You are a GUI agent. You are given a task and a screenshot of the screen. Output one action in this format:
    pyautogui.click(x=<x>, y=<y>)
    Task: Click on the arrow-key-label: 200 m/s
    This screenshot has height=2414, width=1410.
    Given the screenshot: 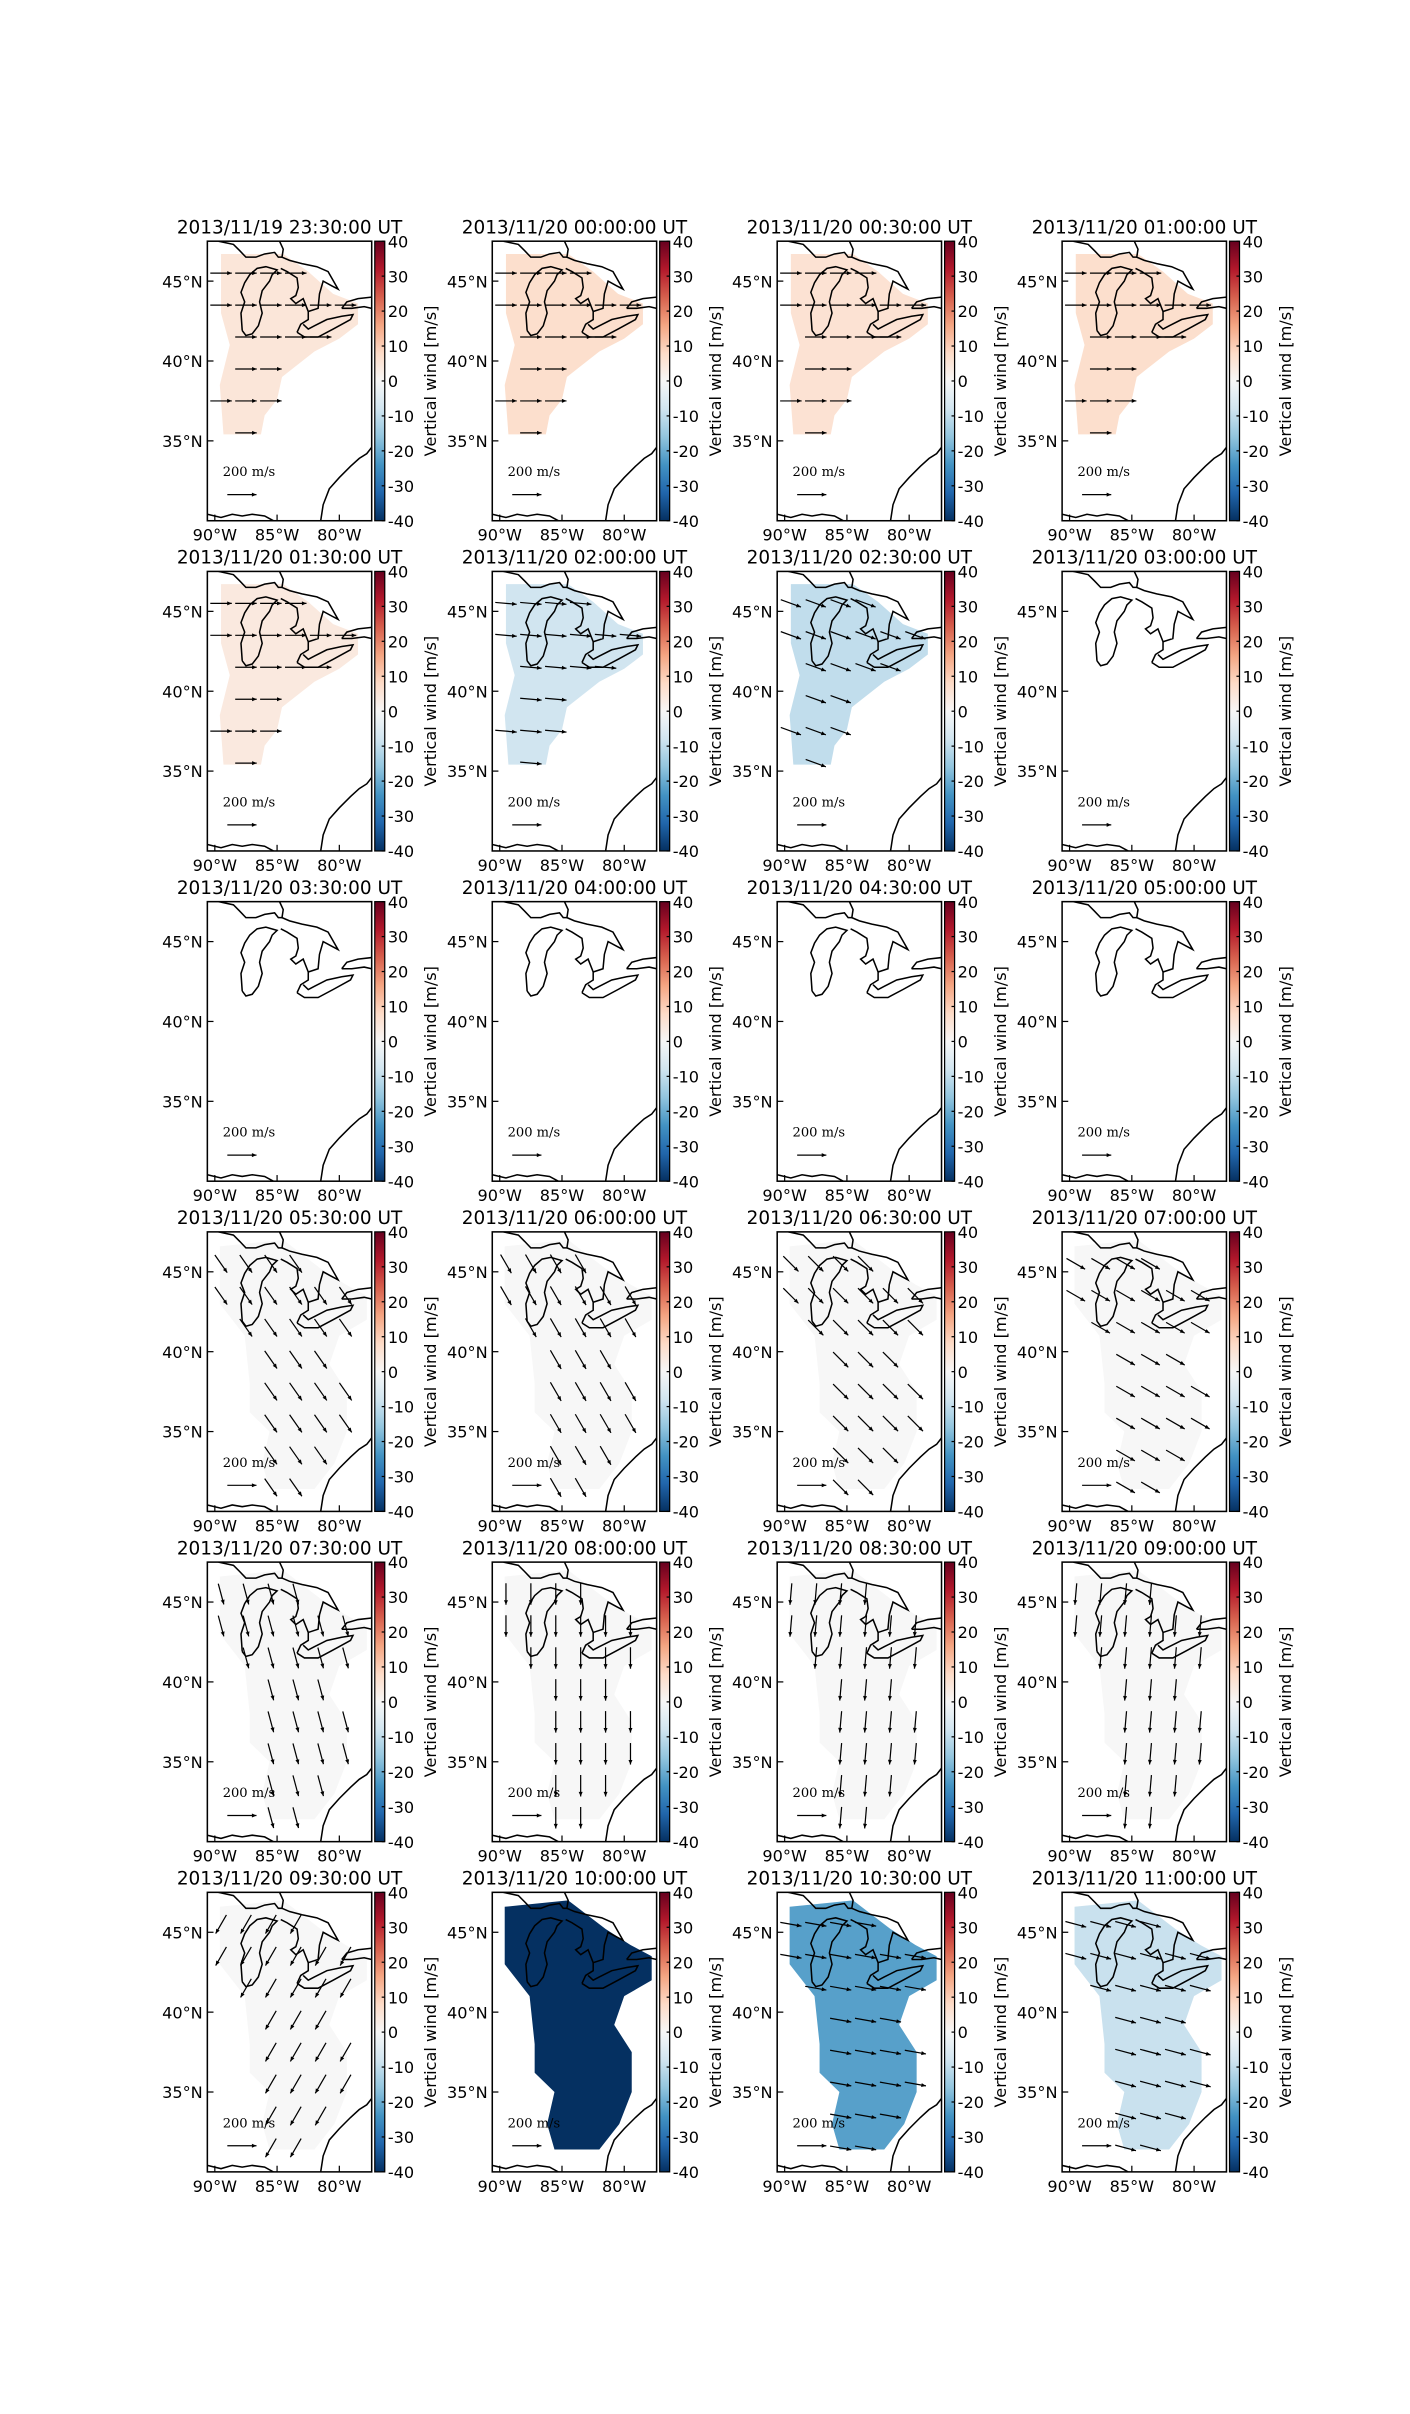 What is the action you would take?
    pyautogui.click(x=1103, y=802)
    